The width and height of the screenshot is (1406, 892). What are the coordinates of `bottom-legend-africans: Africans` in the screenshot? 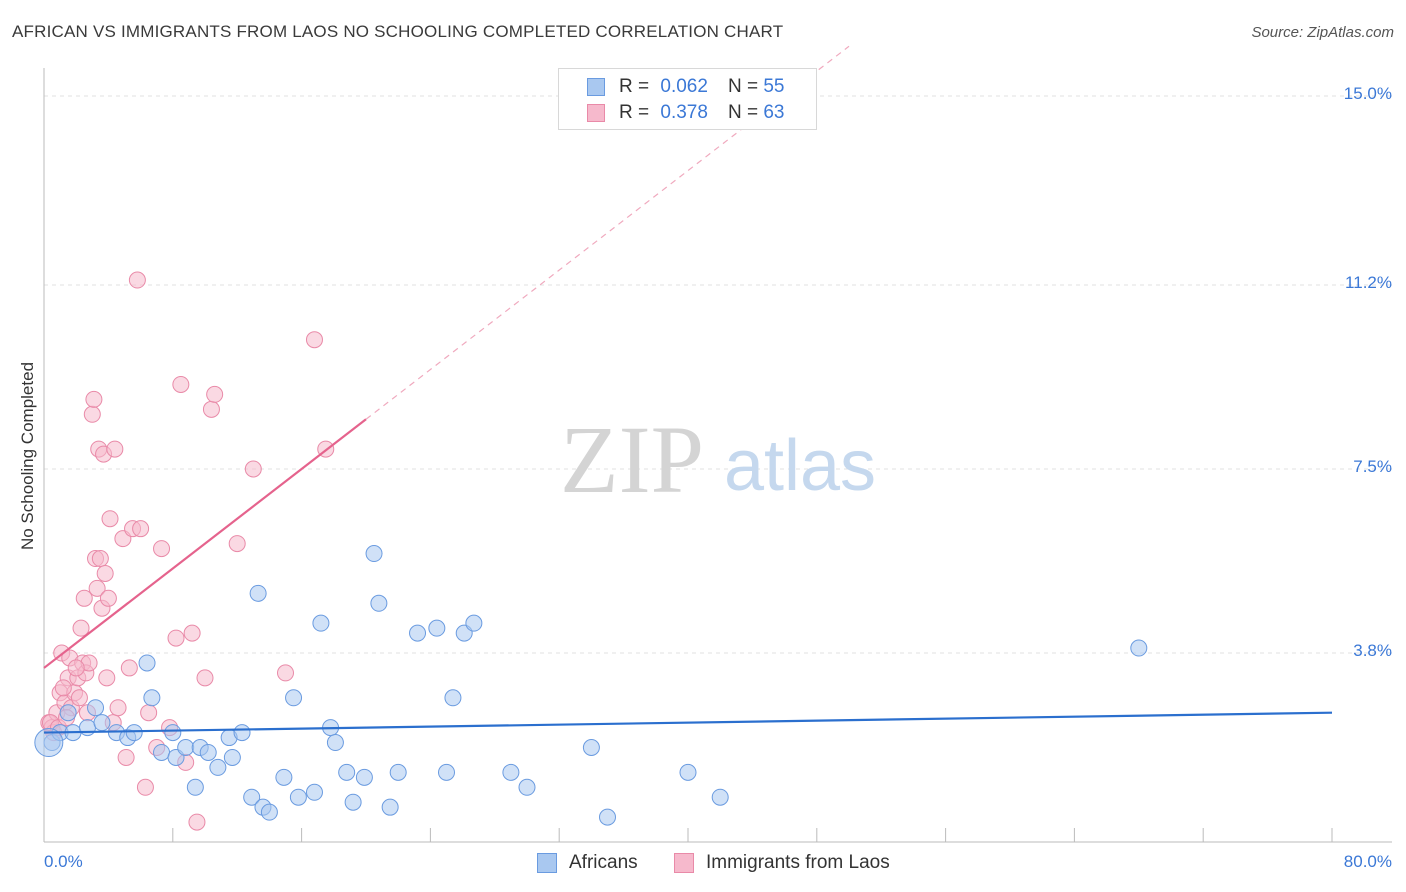 It's located at (587, 863).